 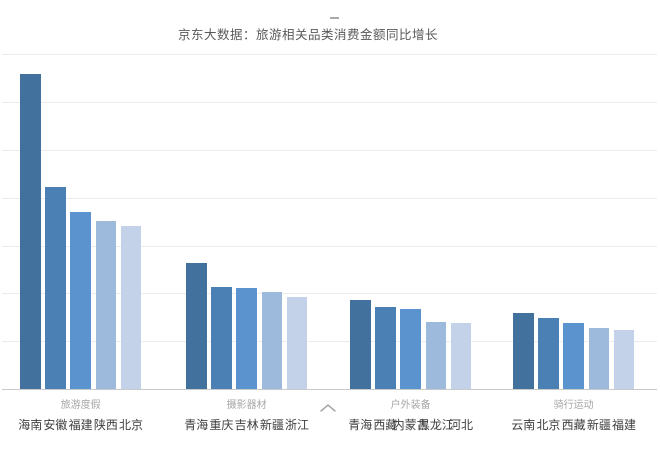 I want to click on bar-旅游度假-福建, so click(x=80, y=300).